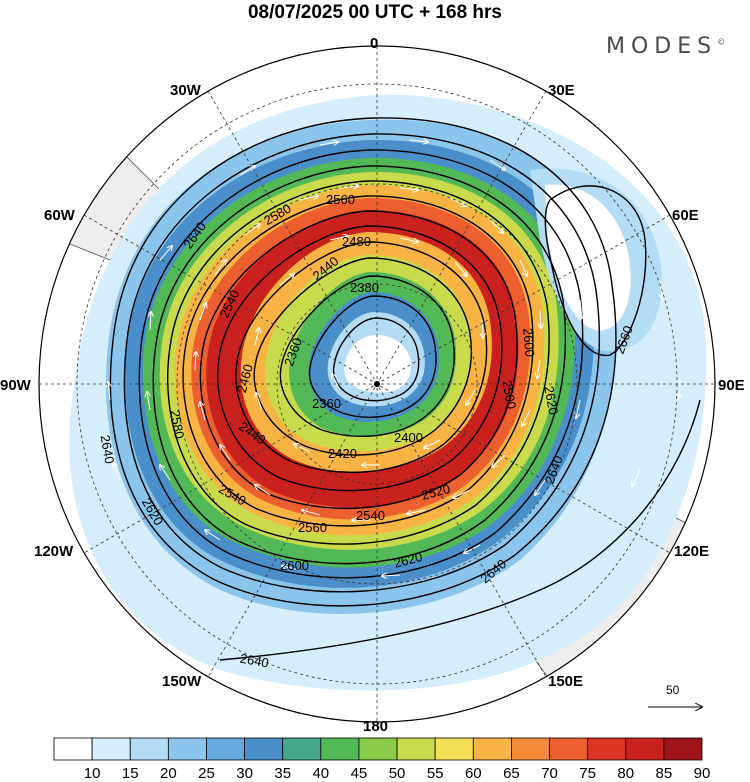 The image size is (750, 782). I want to click on lon-label-60w: 60W, so click(60, 215).